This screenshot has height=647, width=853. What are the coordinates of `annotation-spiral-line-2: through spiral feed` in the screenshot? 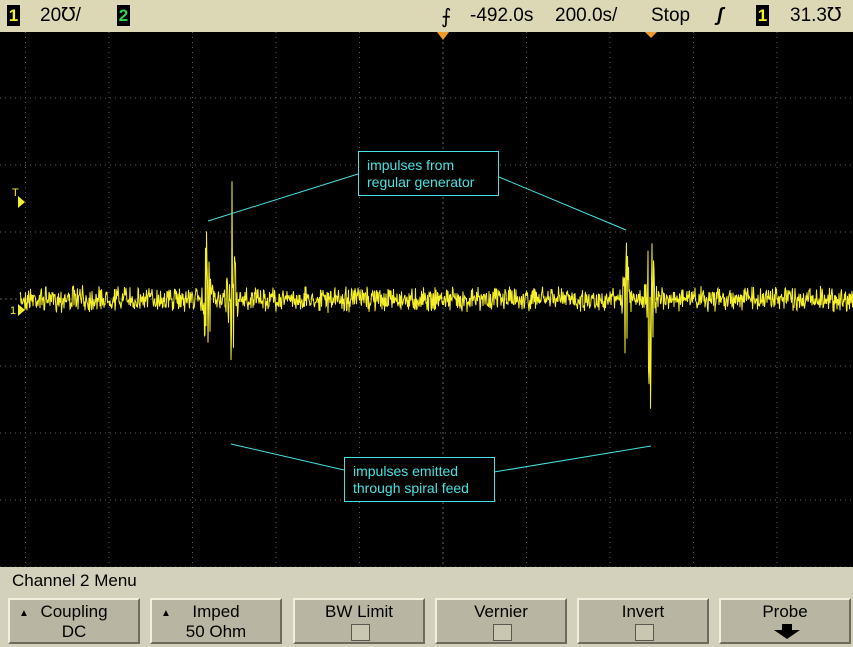 It's located at (411, 488).